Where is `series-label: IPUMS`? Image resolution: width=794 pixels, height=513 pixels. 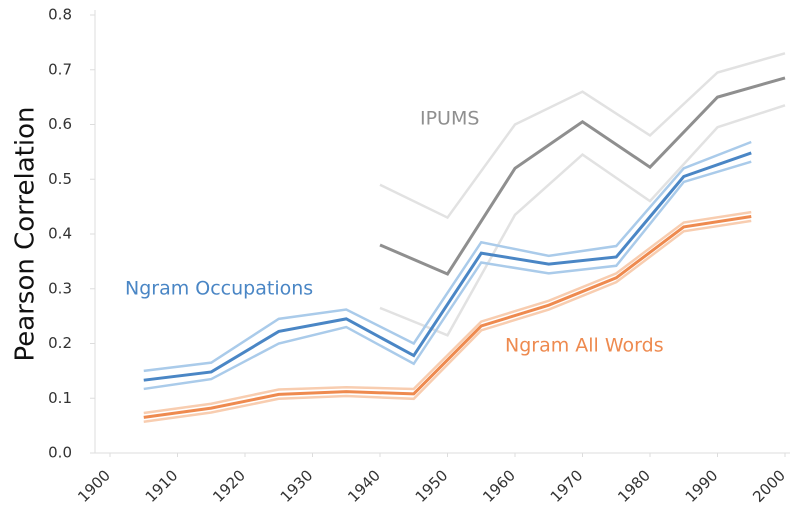
series-label: IPUMS is located at coordinates (449, 119).